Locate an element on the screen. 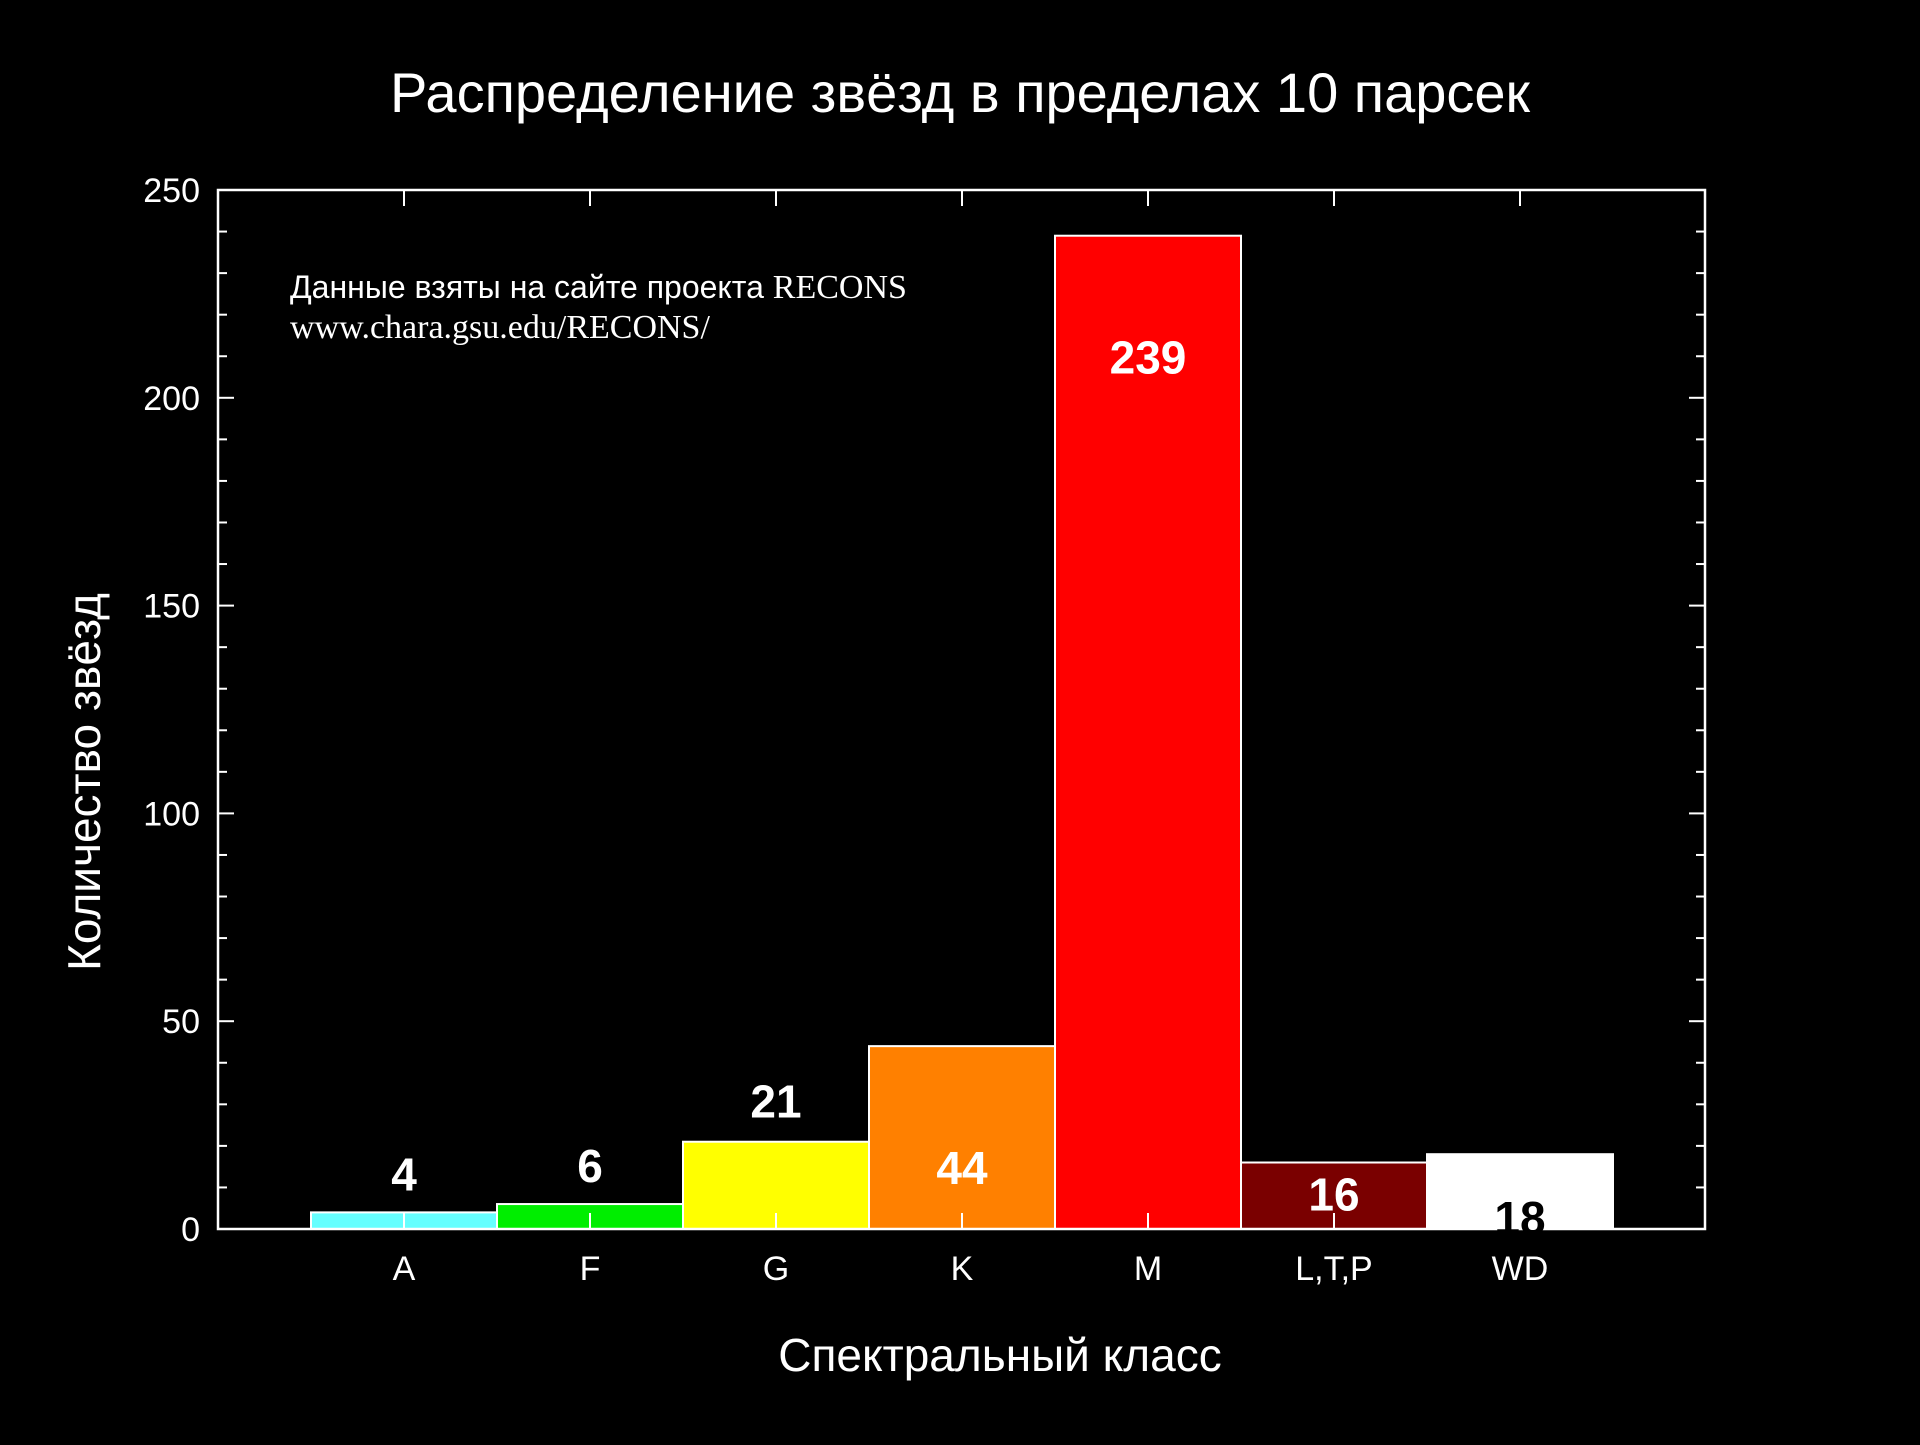 This screenshot has height=1445, width=1920. bar-m is located at coordinates (1148, 732).